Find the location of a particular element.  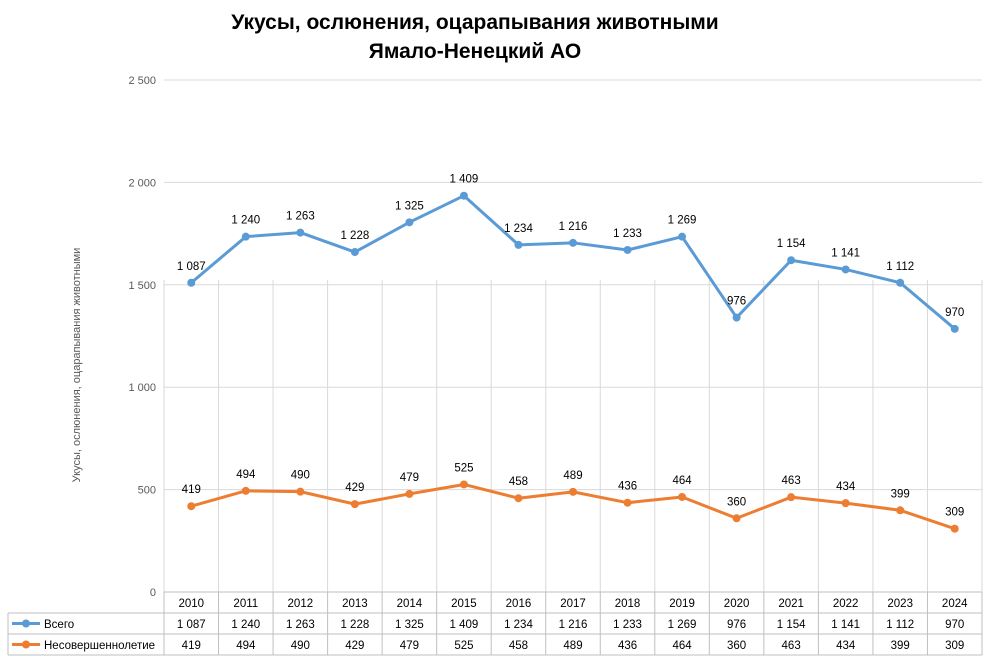

table-cell: 1 409 is located at coordinates (464, 625).